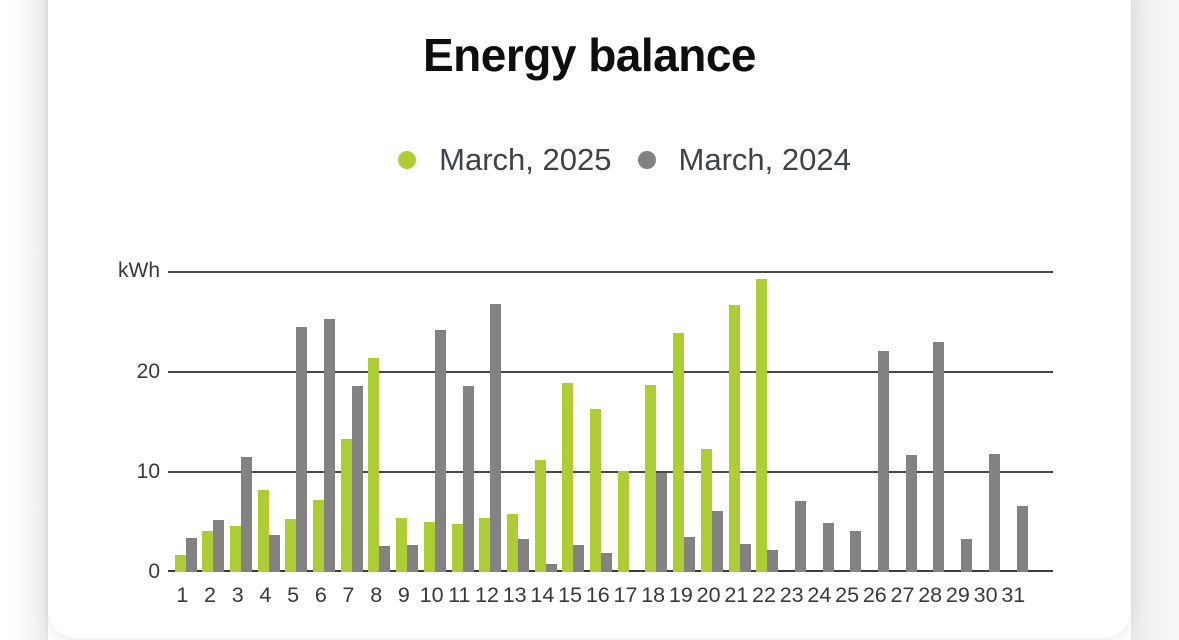  Describe the element at coordinates (265, 595) in the screenshot. I see `x-label-day-4: 4` at that location.